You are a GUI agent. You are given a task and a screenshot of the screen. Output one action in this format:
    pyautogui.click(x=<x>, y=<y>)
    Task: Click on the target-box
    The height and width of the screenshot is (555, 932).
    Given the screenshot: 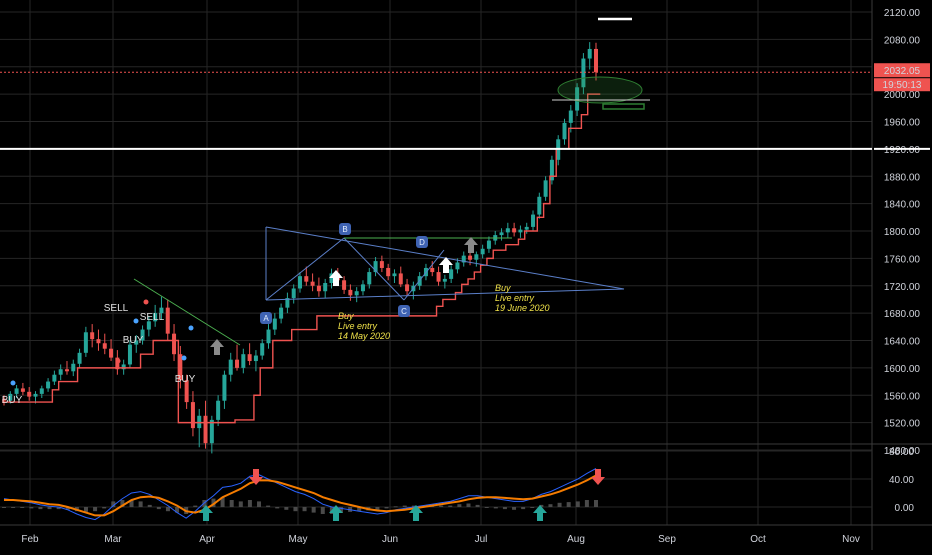 What is the action you would take?
    pyautogui.click(x=623, y=106)
    